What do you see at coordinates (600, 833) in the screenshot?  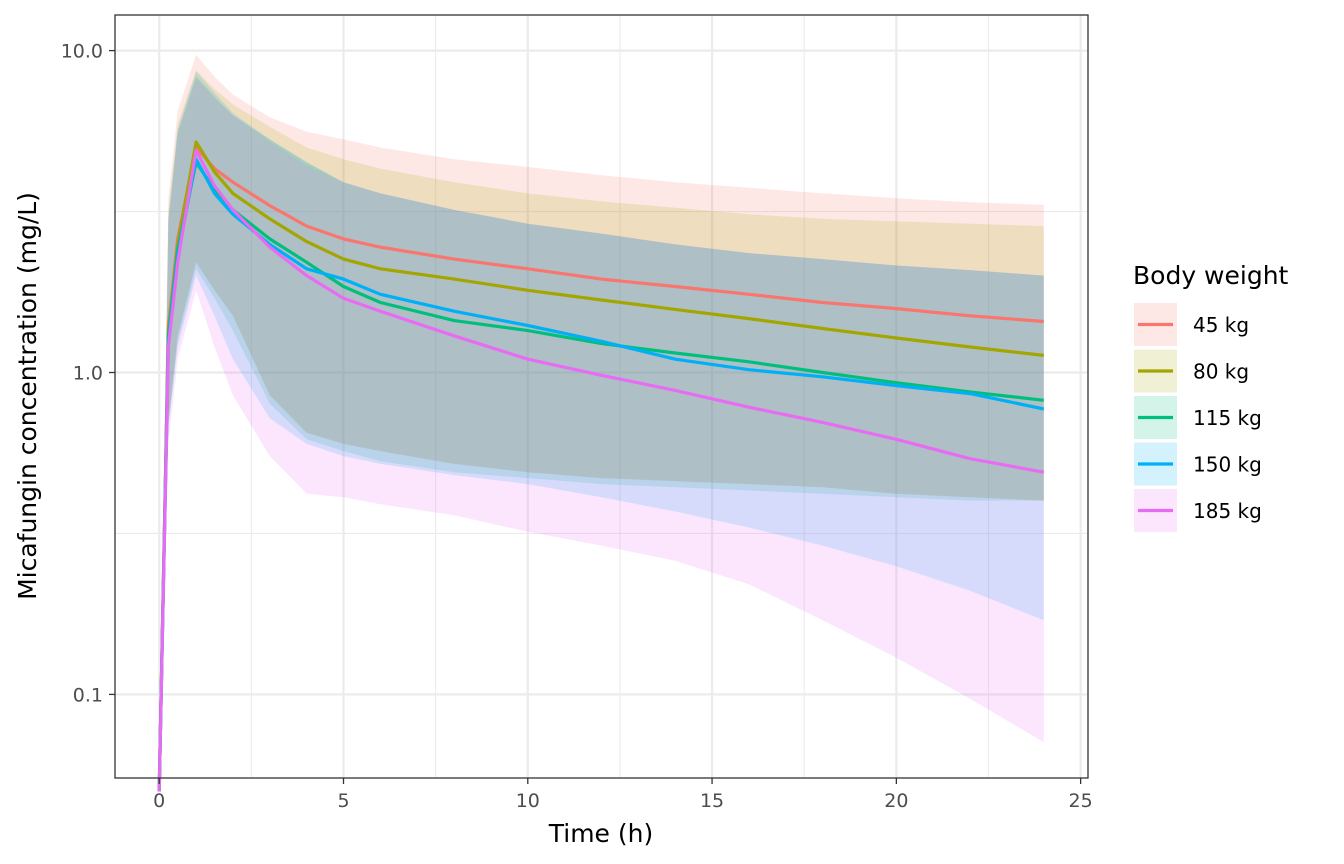 I see `x-axis-title: Time (h)` at bounding box center [600, 833].